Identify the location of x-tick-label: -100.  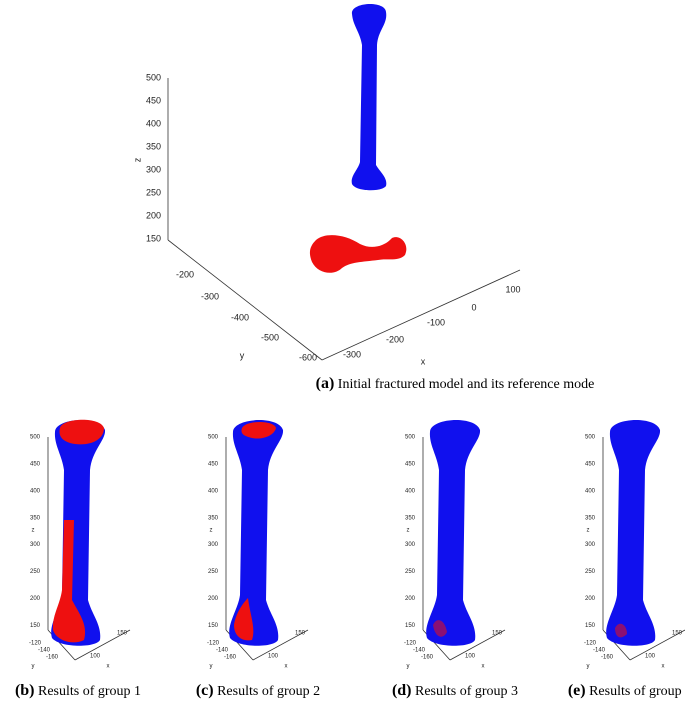
(436, 322).